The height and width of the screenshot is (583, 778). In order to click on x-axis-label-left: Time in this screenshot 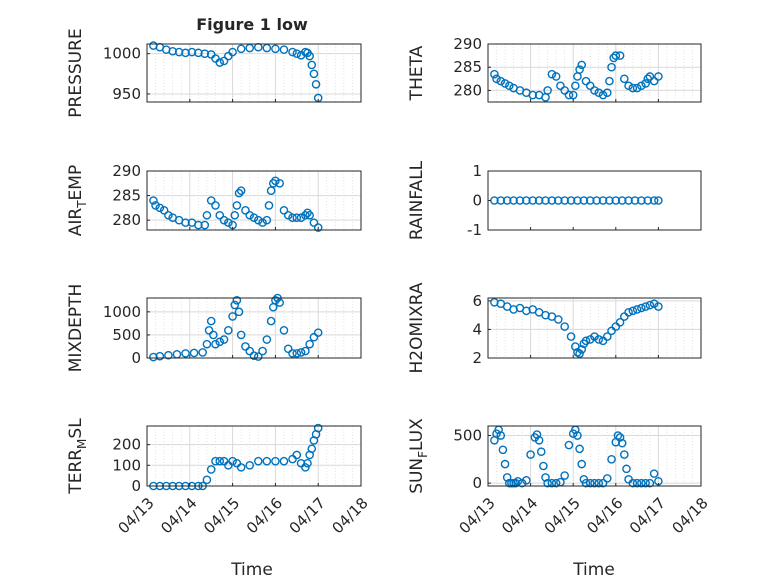, I will do `click(251, 570)`.